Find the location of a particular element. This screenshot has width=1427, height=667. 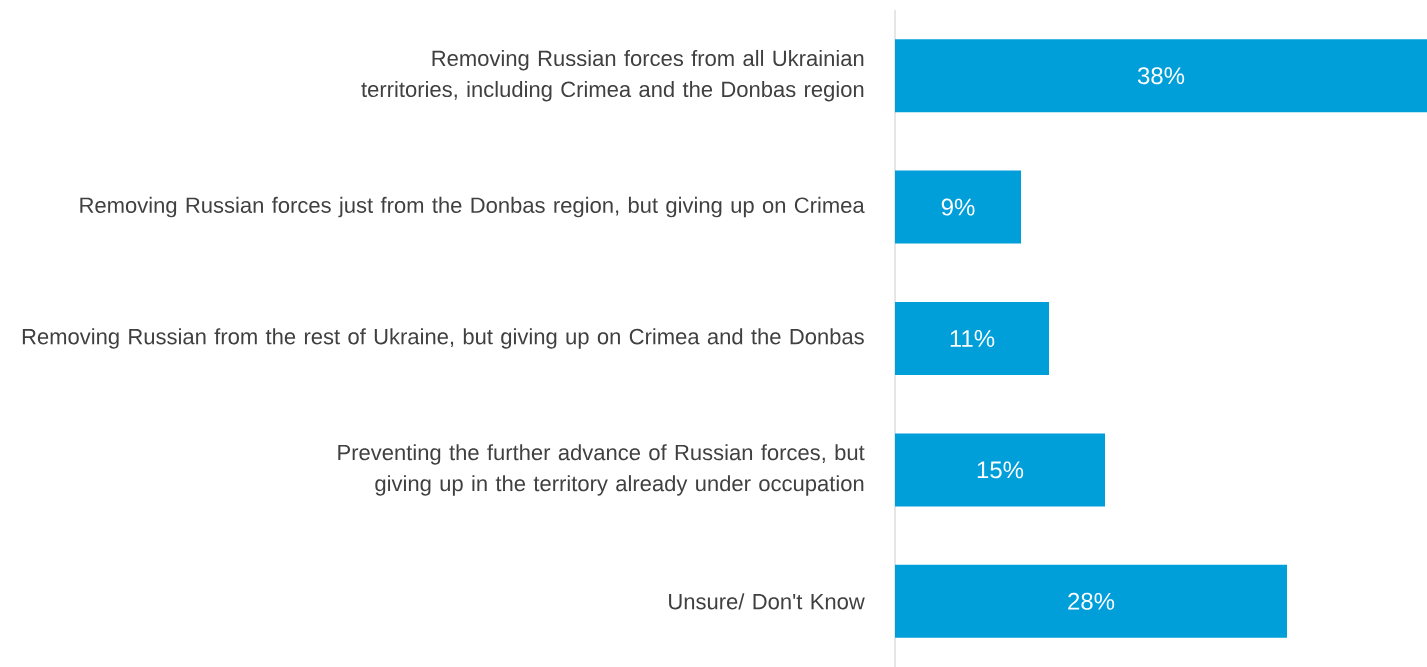

y-tick-label: Unsure/ Don't Know is located at coordinates (767, 601).